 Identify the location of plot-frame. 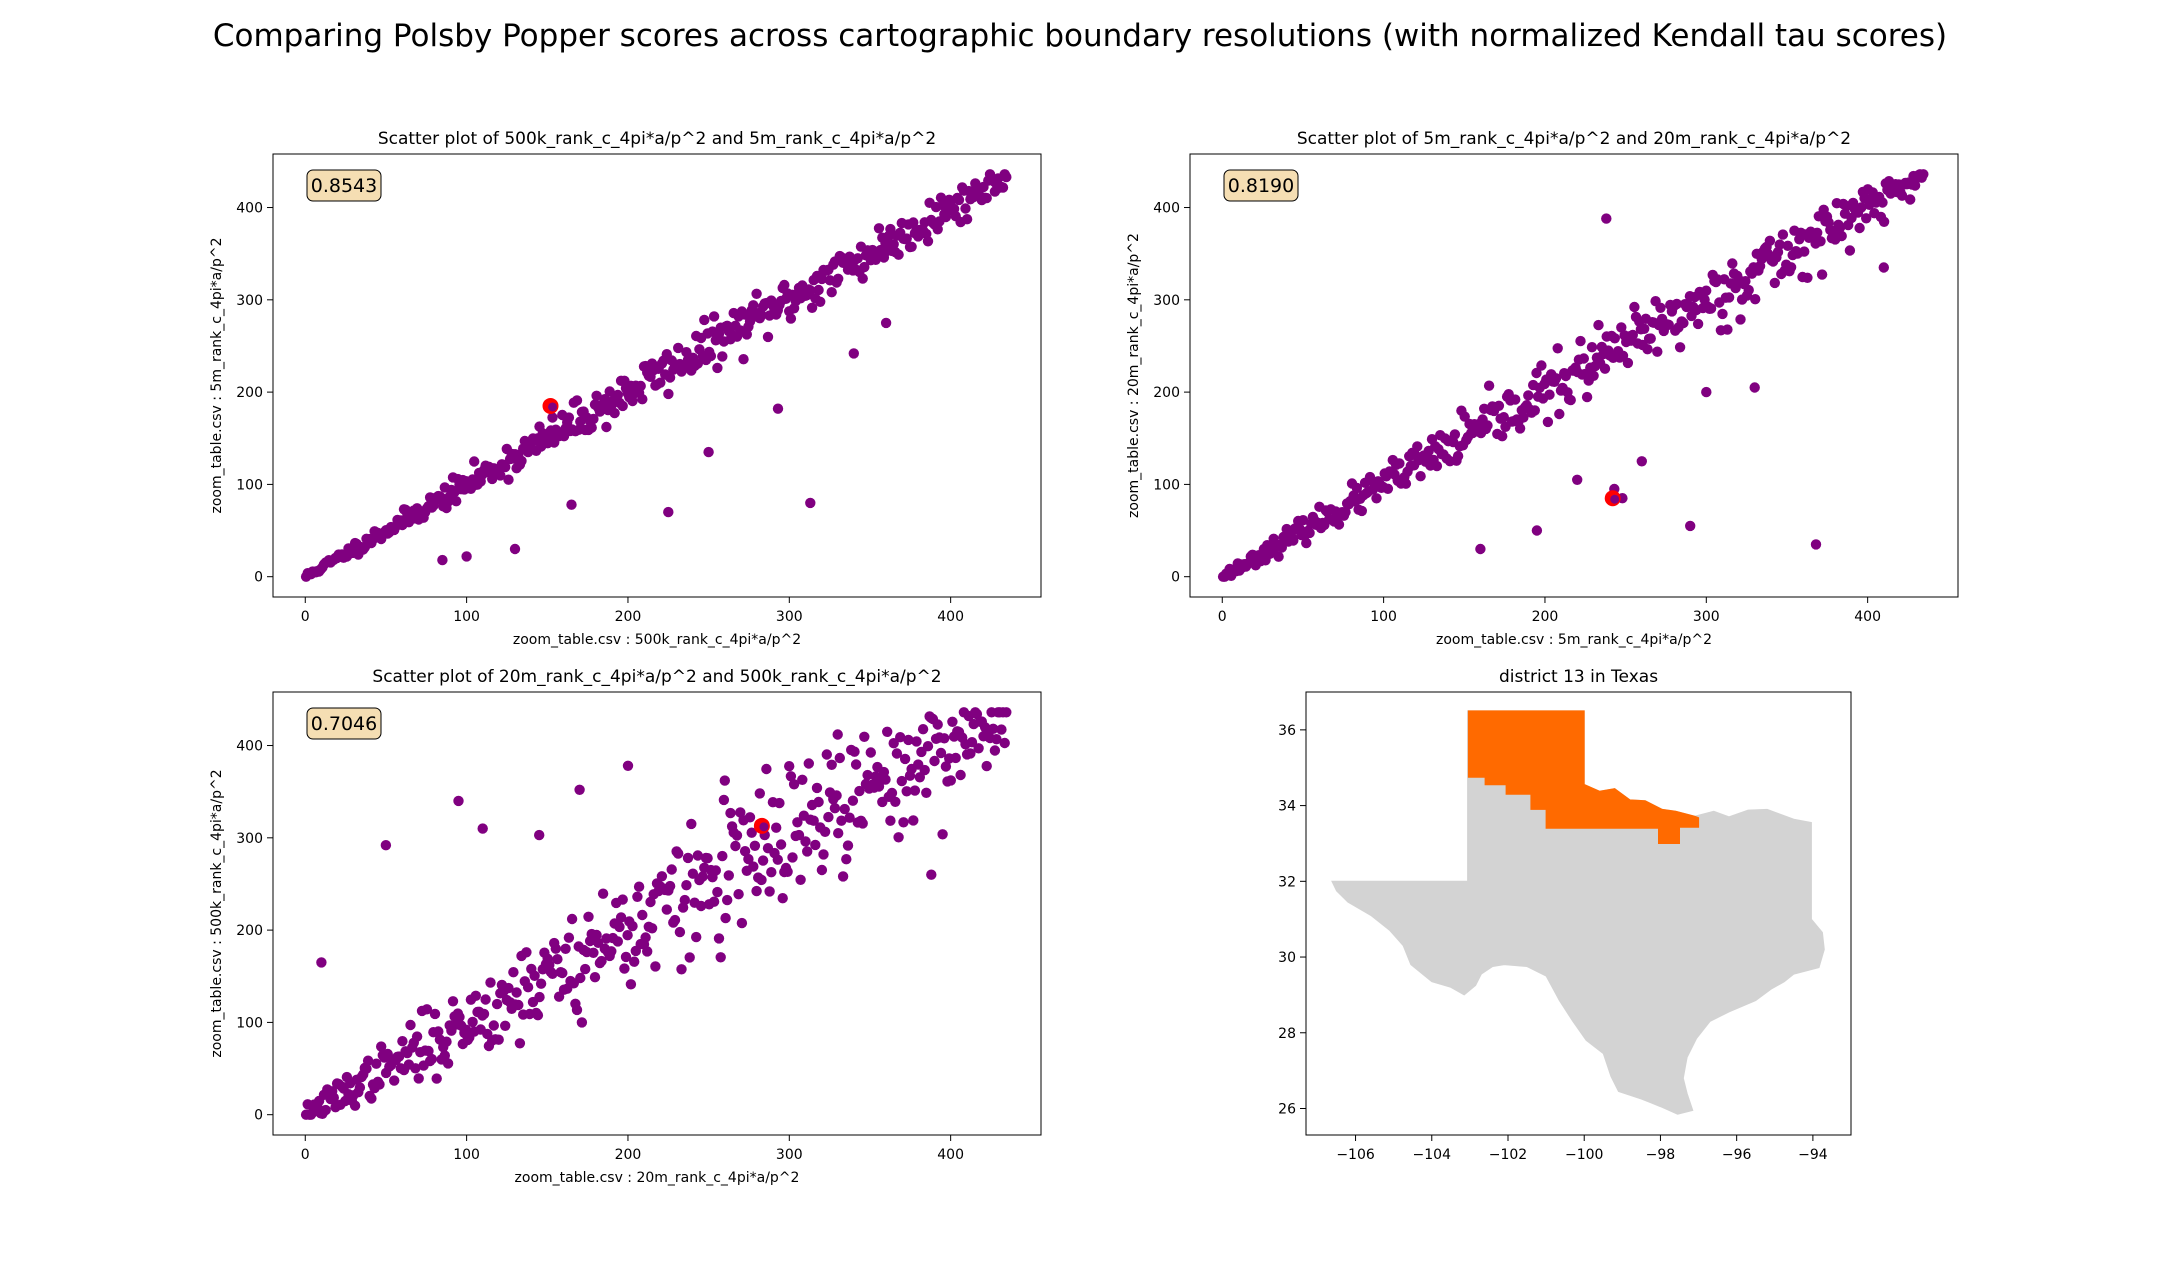
(657, 375).